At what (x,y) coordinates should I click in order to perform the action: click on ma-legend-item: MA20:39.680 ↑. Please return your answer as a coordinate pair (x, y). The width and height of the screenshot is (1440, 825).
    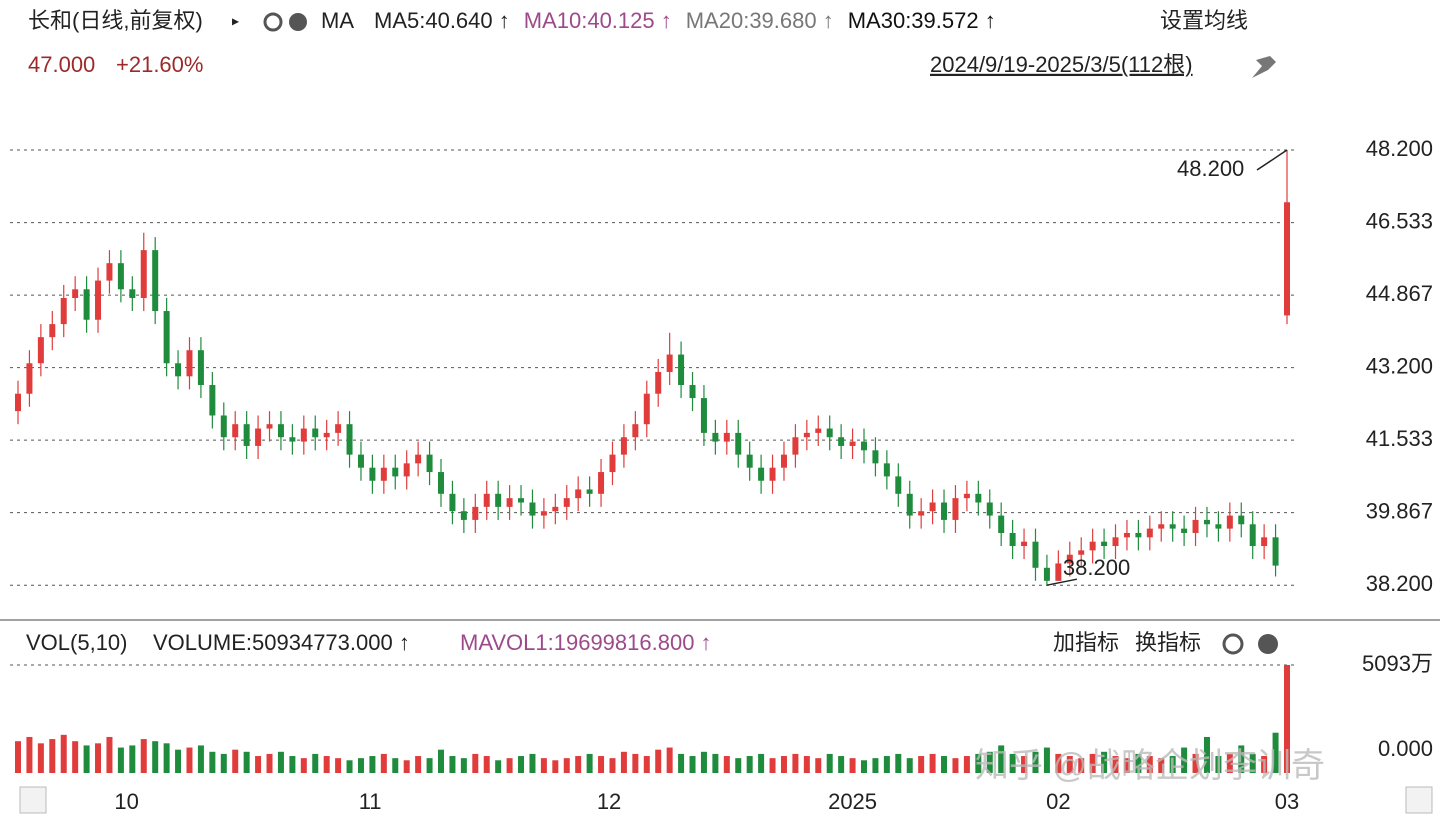
    Looking at the image, I should click on (760, 20).